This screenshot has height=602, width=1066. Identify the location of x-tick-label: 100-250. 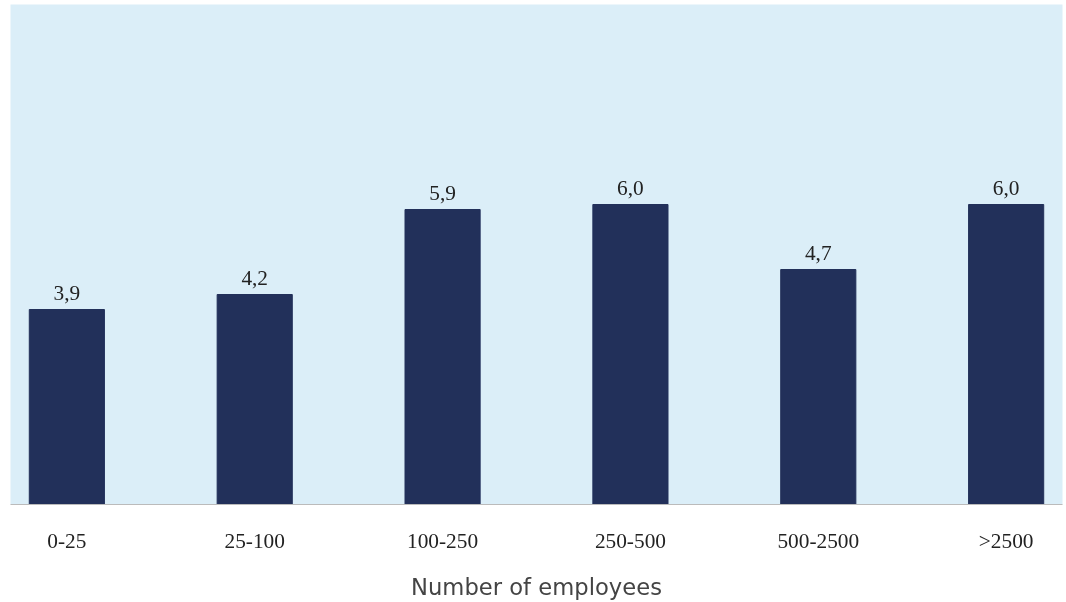
(443, 540).